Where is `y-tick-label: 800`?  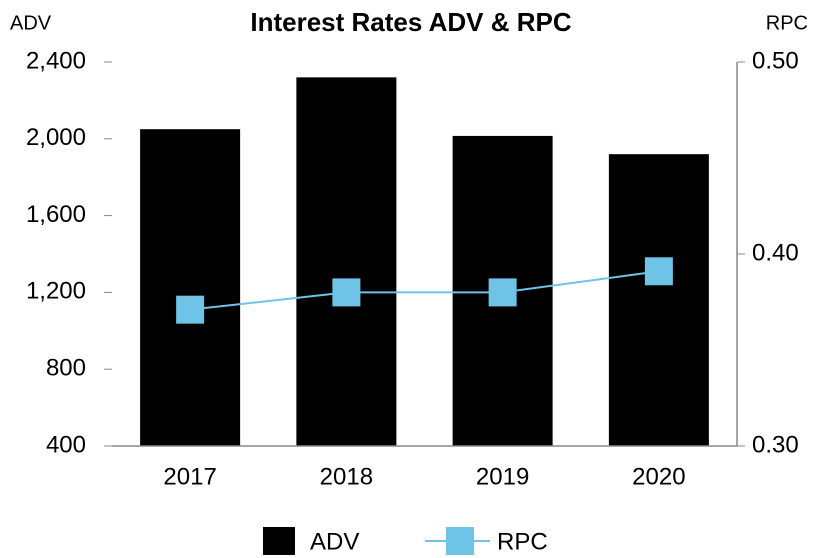
y-tick-label: 800 is located at coordinates (66, 368).